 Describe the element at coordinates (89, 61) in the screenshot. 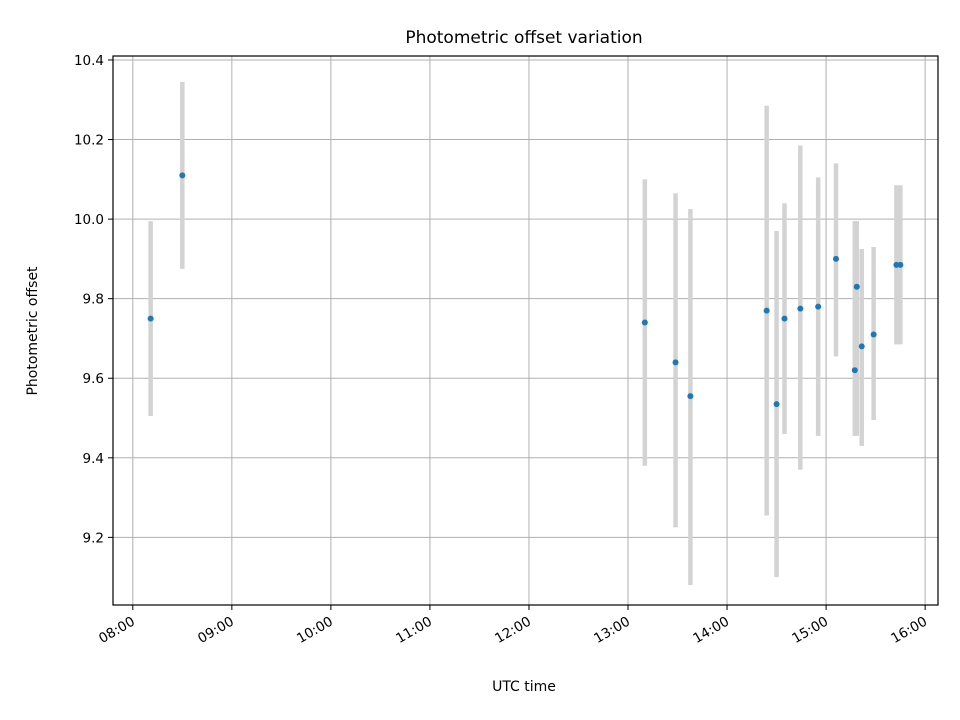

I see `y-tick-label: 10.4` at that location.